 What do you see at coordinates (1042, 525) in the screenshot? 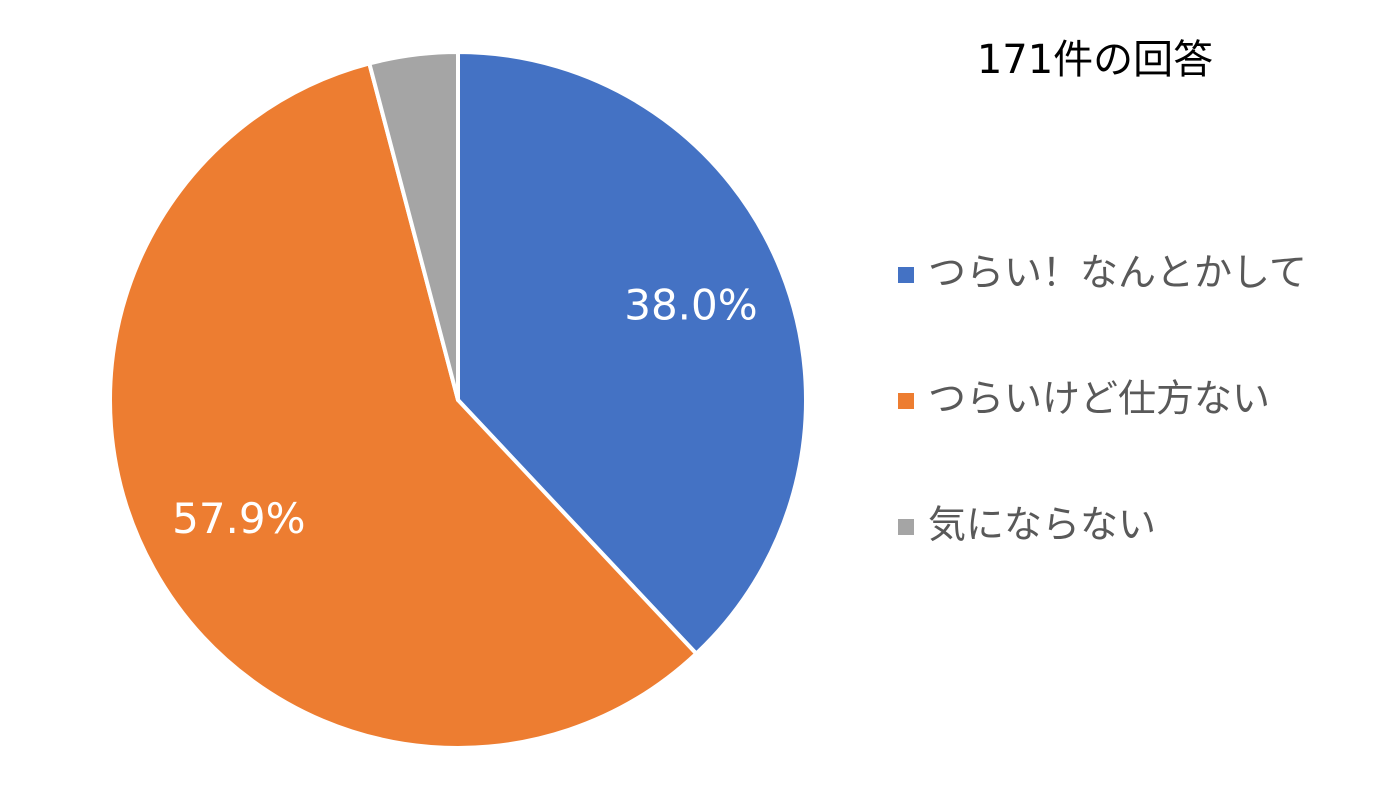
I see `legend-label: 気にならない` at bounding box center [1042, 525].